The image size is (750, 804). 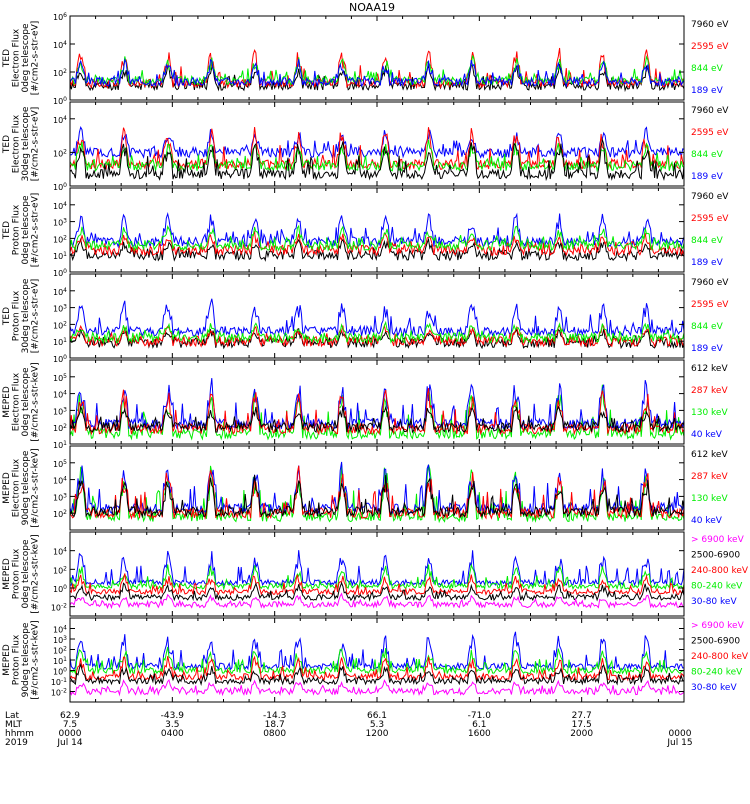 I want to click on x-tick-label: 7.5, so click(x=70, y=725).